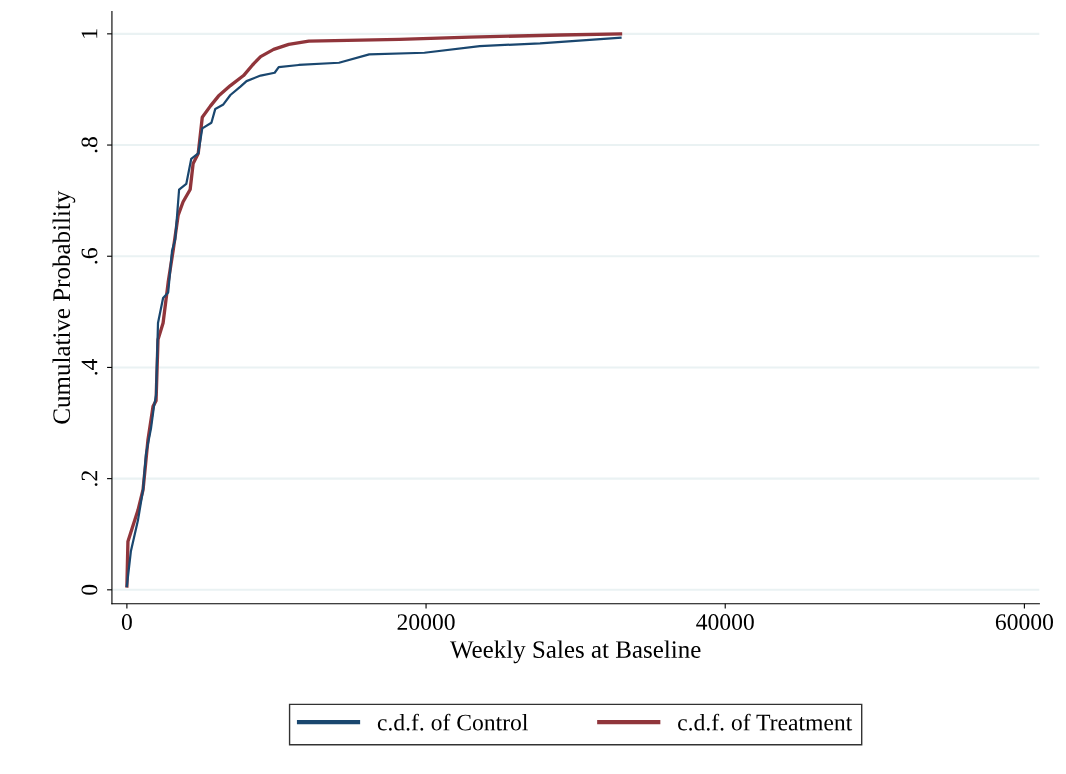  Describe the element at coordinates (575, 652) in the screenshot. I see `x-axis-title: Weekly Sales at Baseline` at that location.